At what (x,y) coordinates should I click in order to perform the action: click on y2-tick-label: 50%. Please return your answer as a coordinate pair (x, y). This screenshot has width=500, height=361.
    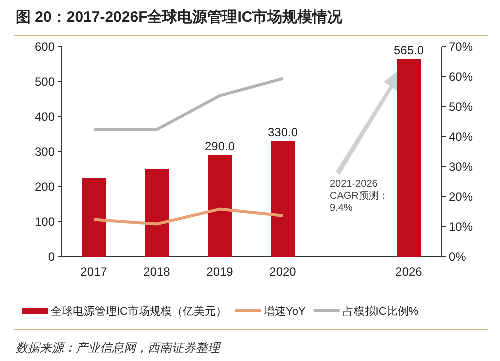
    Looking at the image, I should click on (461, 107).